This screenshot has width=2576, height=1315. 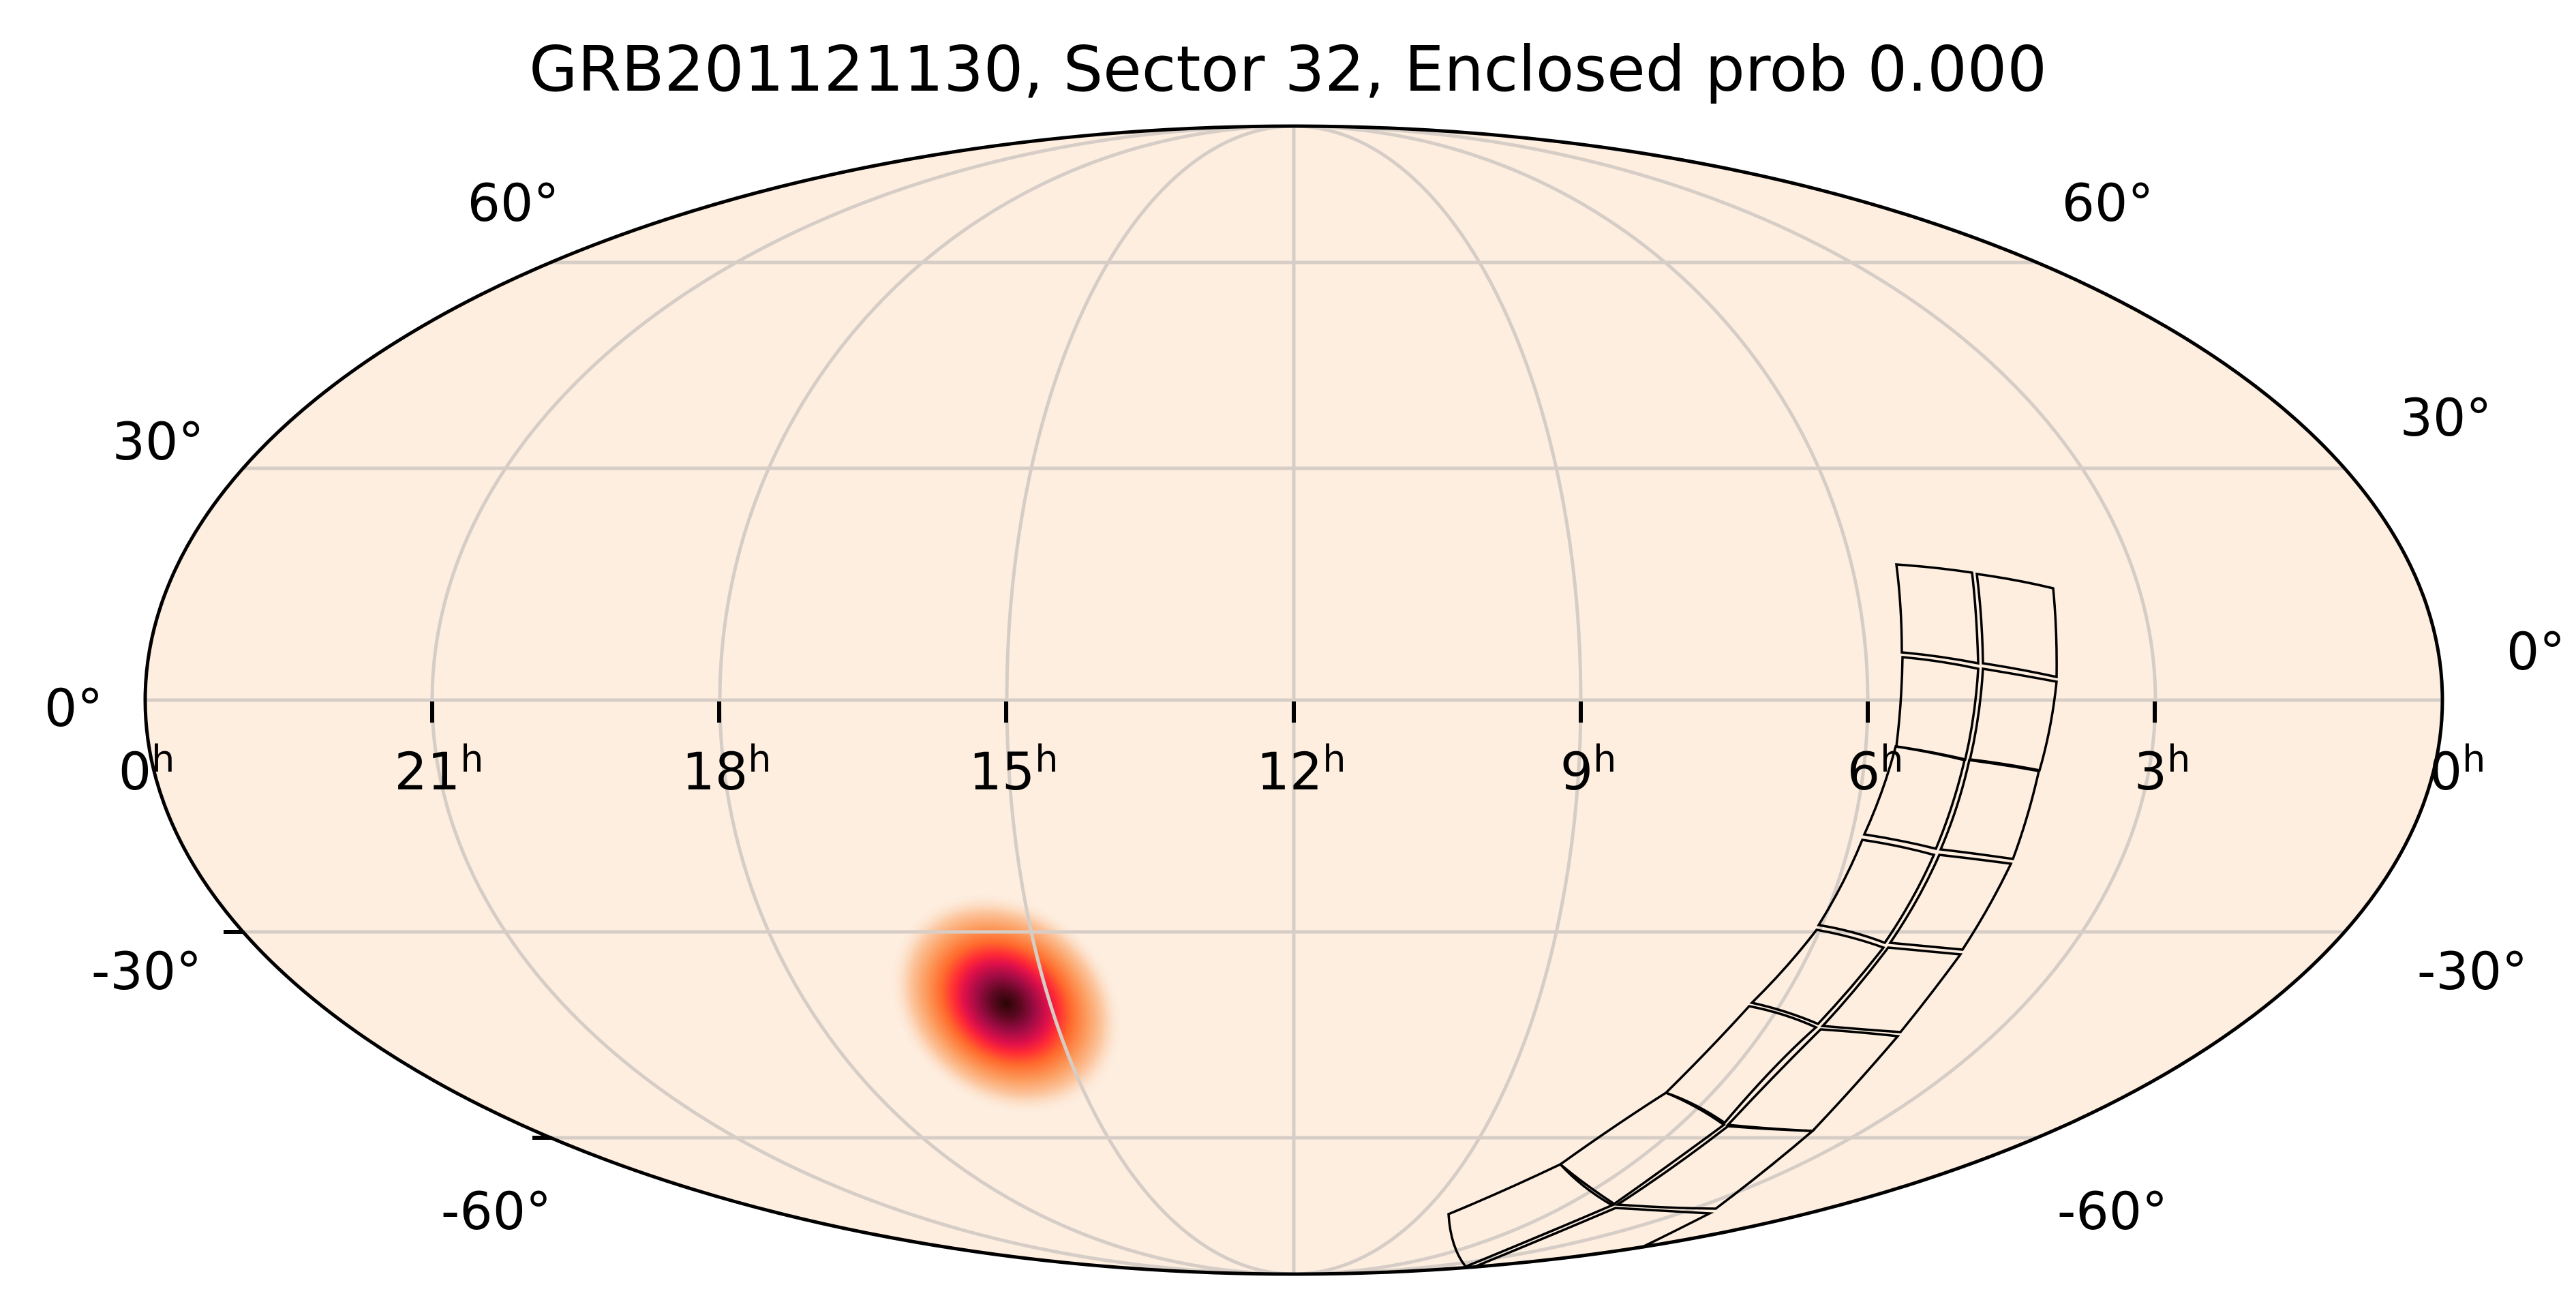 What do you see at coordinates (727, 770) in the screenshot?
I see `ra-label-18h: 18h` at bounding box center [727, 770].